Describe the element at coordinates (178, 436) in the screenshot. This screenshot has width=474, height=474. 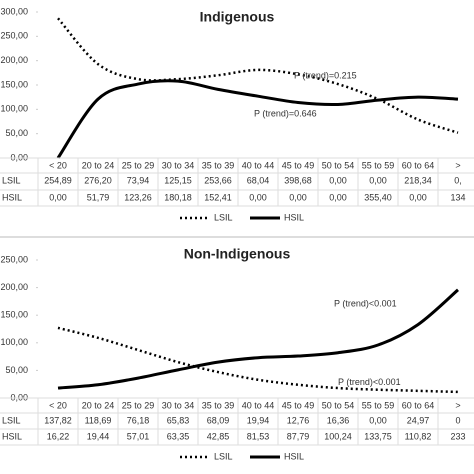
I see `table-cell: 63,35` at that location.